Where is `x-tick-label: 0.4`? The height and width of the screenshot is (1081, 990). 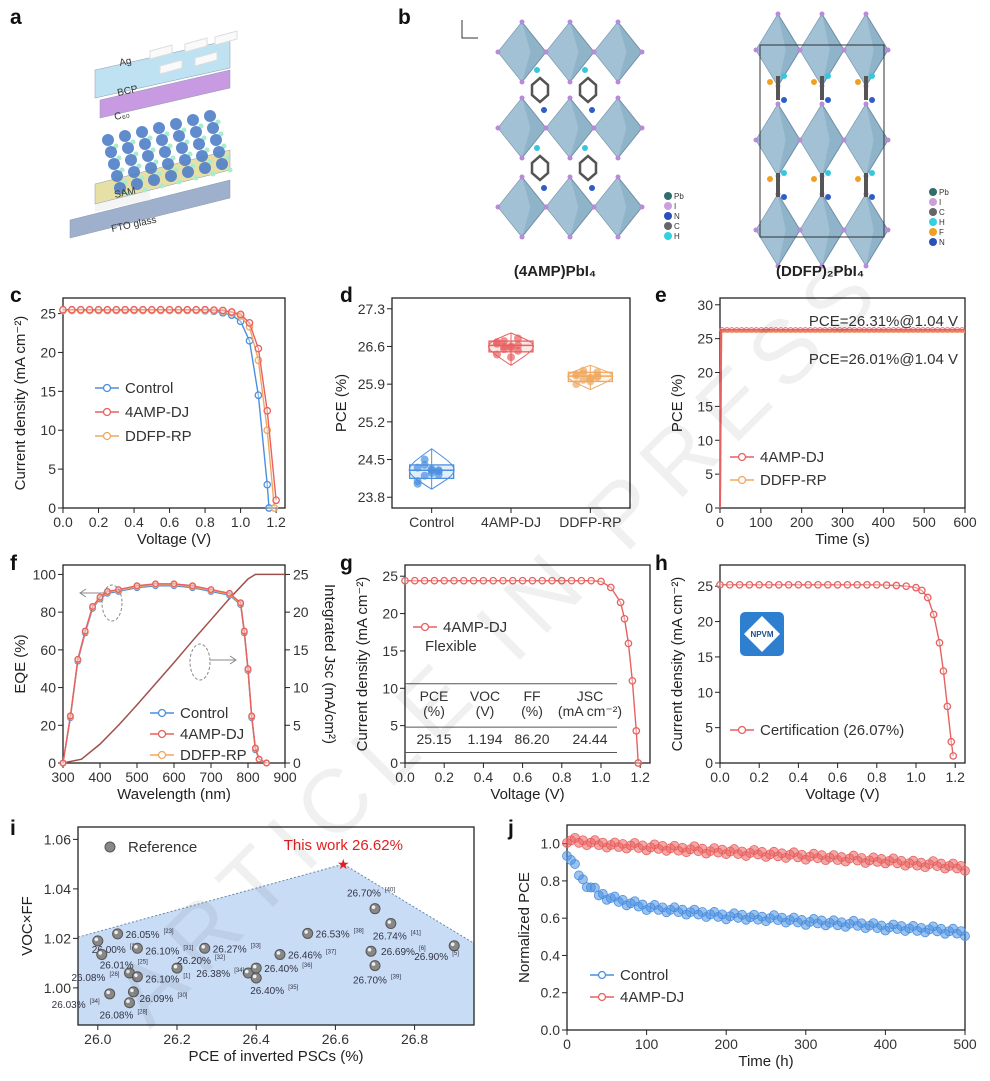
x-tick-label: 0.4 is located at coordinates (799, 777).